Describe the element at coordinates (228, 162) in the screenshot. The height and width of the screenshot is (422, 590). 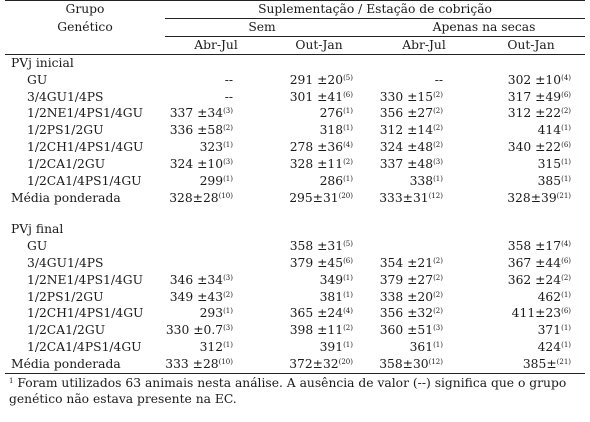
I see `cell-abr-jul-sem-n: (3)` at that location.